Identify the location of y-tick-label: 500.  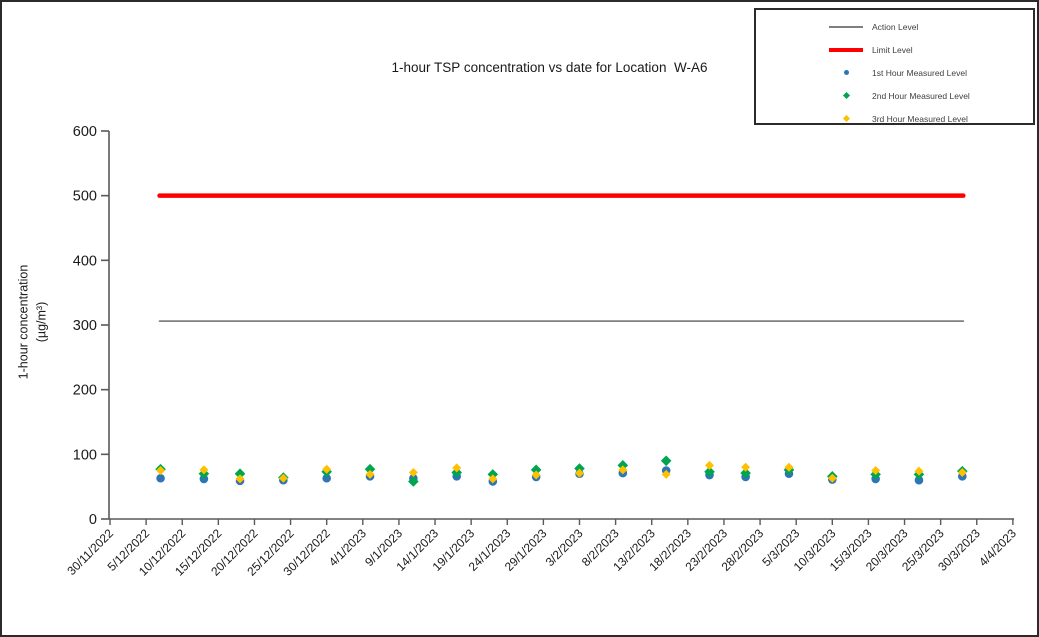
(85, 197).